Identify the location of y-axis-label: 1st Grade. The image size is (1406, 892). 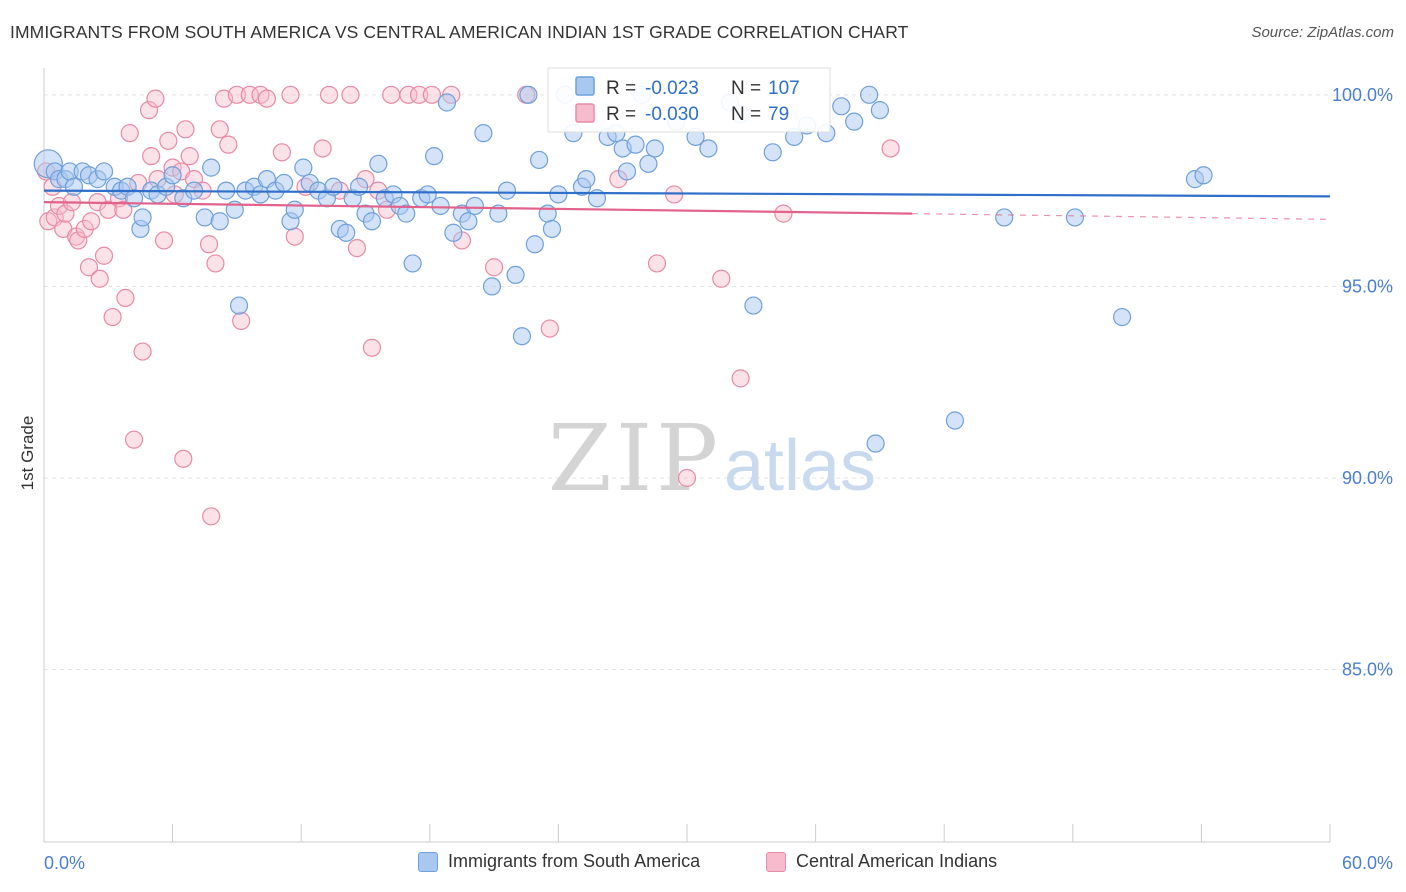
(27, 453).